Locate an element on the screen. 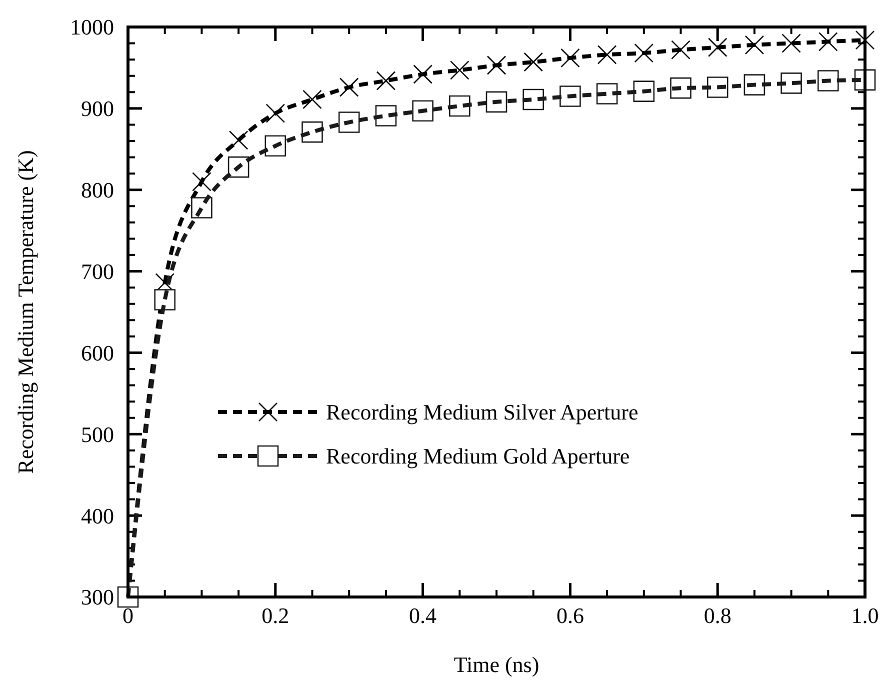  legend-label: Recording Medium Silver Aperture is located at coordinates (482, 412).